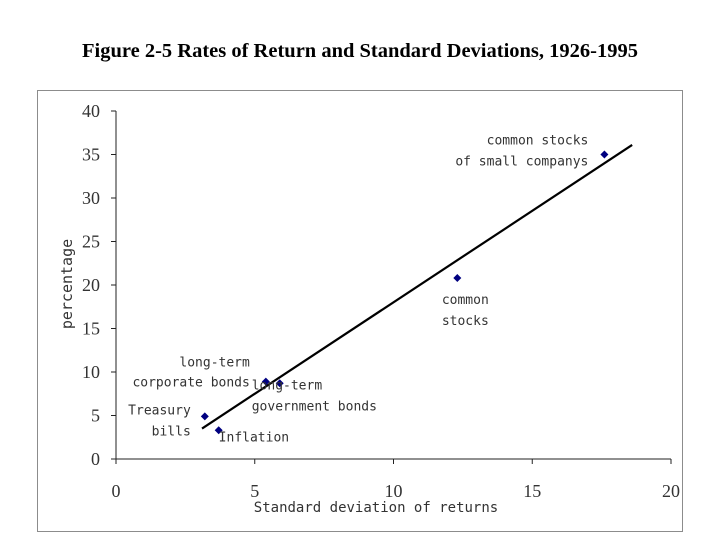  I want to click on x-tick-label: 10, so click(394, 491).